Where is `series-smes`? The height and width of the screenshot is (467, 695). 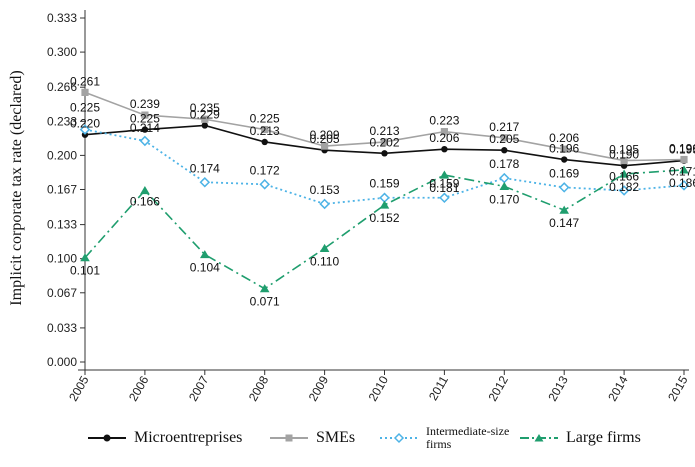
series-smes is located at coordinates (384, 126).